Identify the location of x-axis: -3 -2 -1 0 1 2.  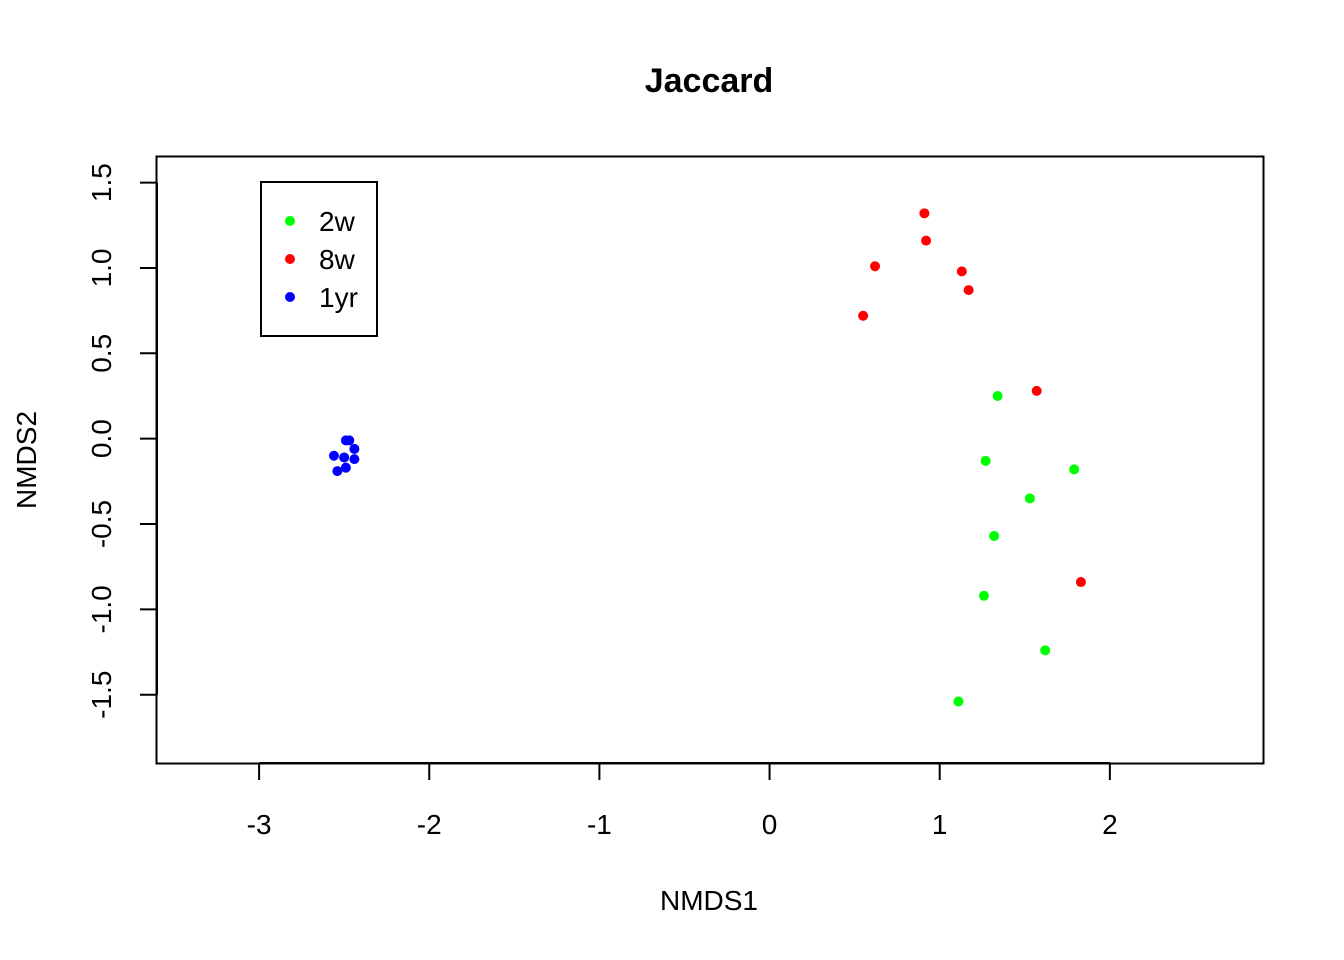
(682, 801).